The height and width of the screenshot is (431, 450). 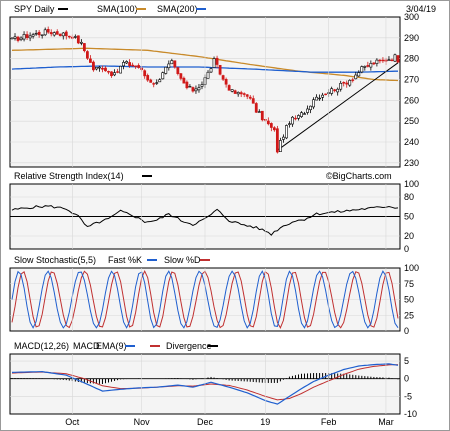 What do you see at coordinates (177, 9) in the screenshot?
I see `sma200-legend-label: SMA(200)` at bounding box center [177, 9].